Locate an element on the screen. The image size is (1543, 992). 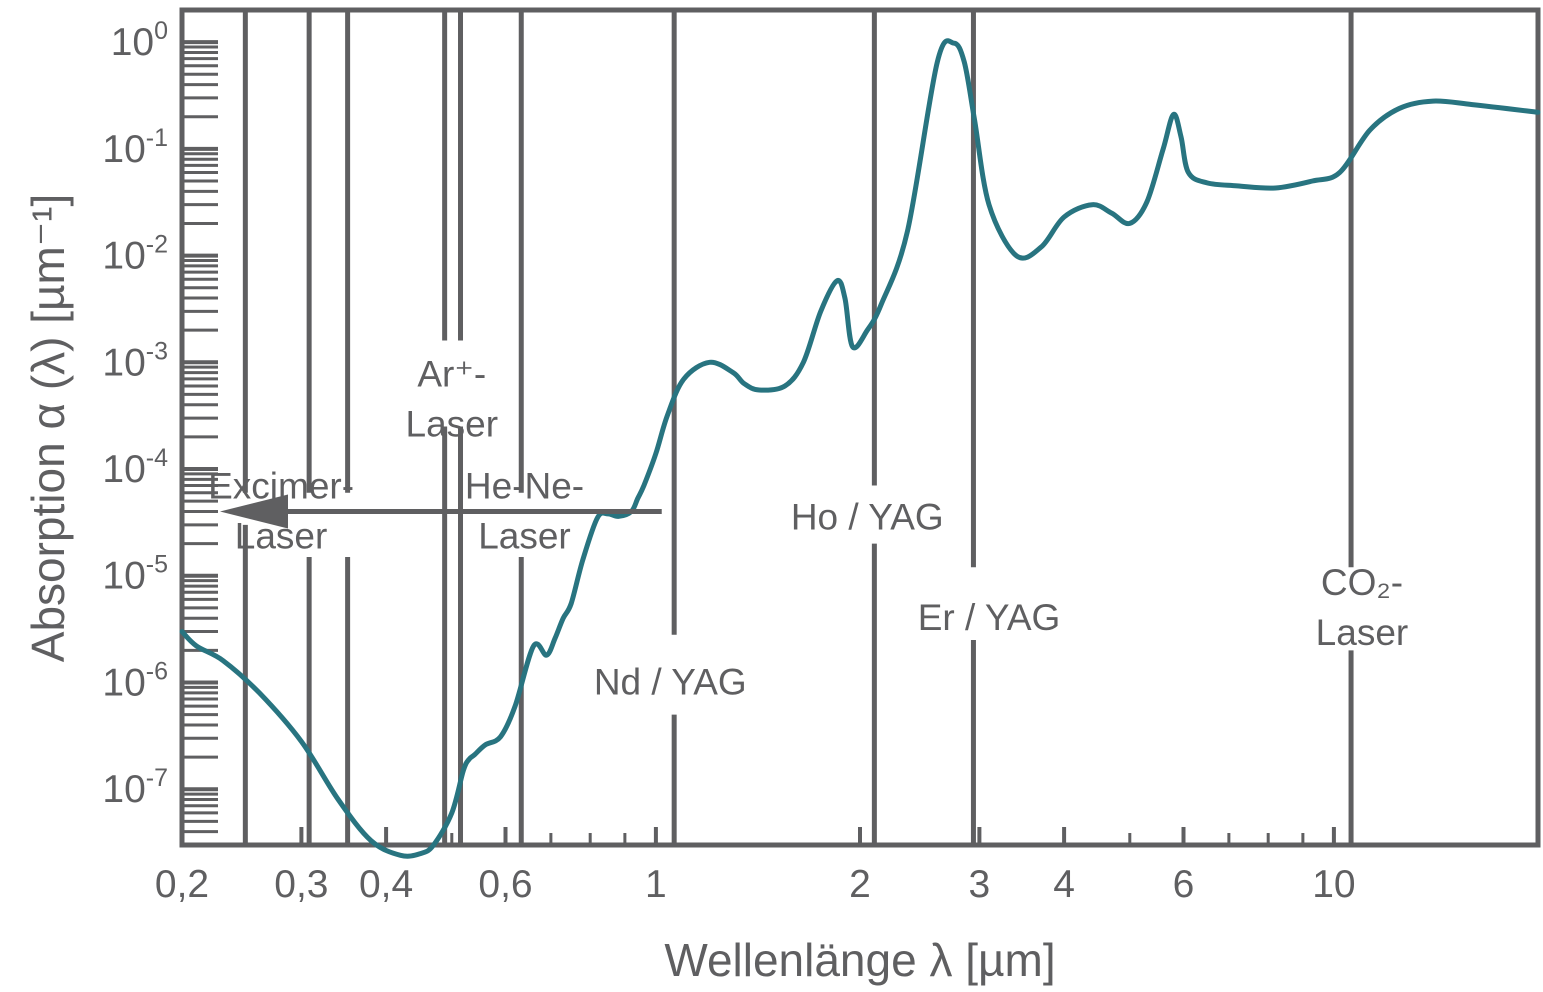
arrow-left is located at coordinates (441, 511).